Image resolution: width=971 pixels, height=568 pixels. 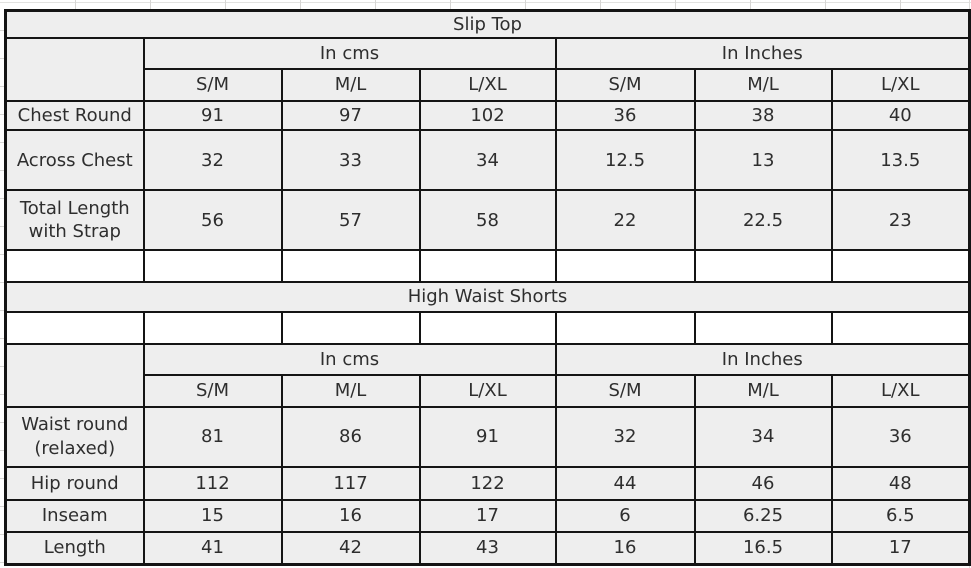 I want to click on size-value-cell: 34, so click(x=763, y=436).